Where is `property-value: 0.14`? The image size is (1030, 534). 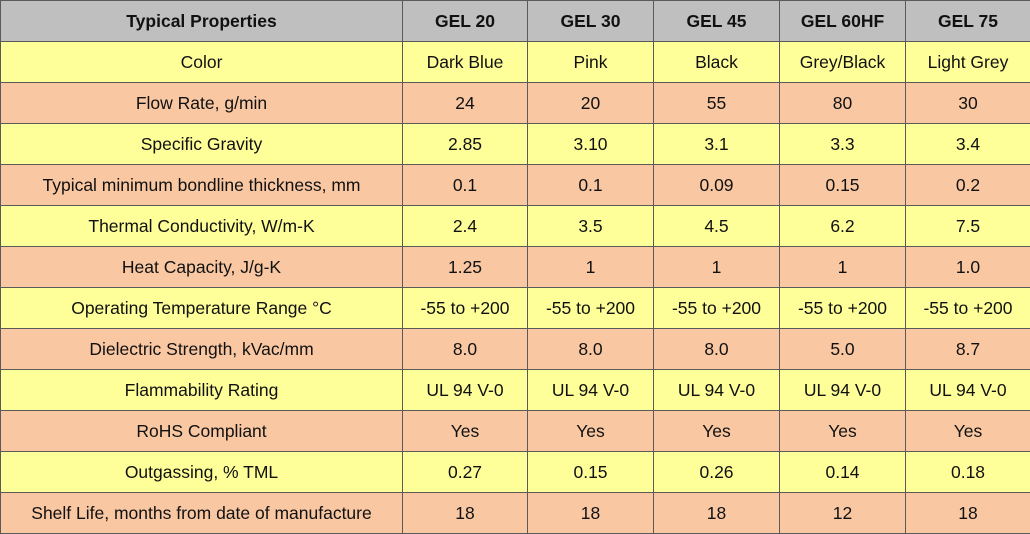 property-value: 0.14 is located at coordinates (843, 472).